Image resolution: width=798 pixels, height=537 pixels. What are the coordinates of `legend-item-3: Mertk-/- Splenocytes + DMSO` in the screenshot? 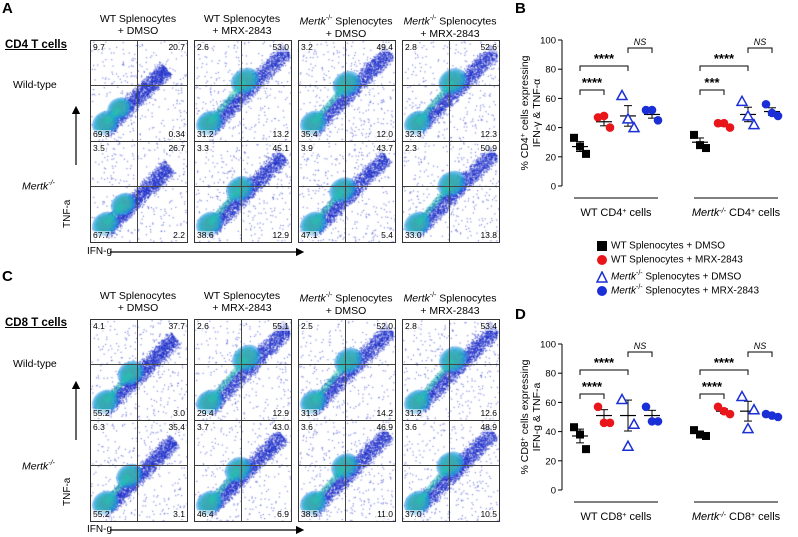 It's located at (668, 275).